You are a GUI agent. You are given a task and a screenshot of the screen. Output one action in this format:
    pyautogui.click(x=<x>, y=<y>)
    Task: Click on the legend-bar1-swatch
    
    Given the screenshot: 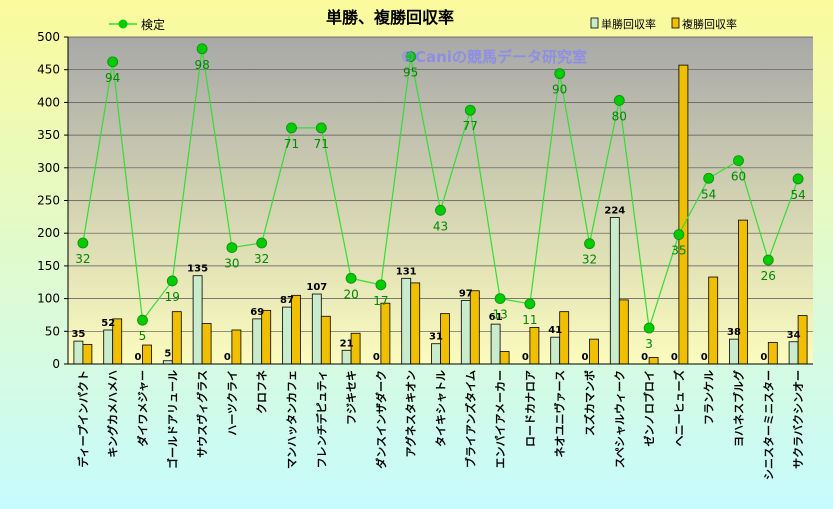 What is the action you would take?
    pyautogui.click(x=594, y=23)
    